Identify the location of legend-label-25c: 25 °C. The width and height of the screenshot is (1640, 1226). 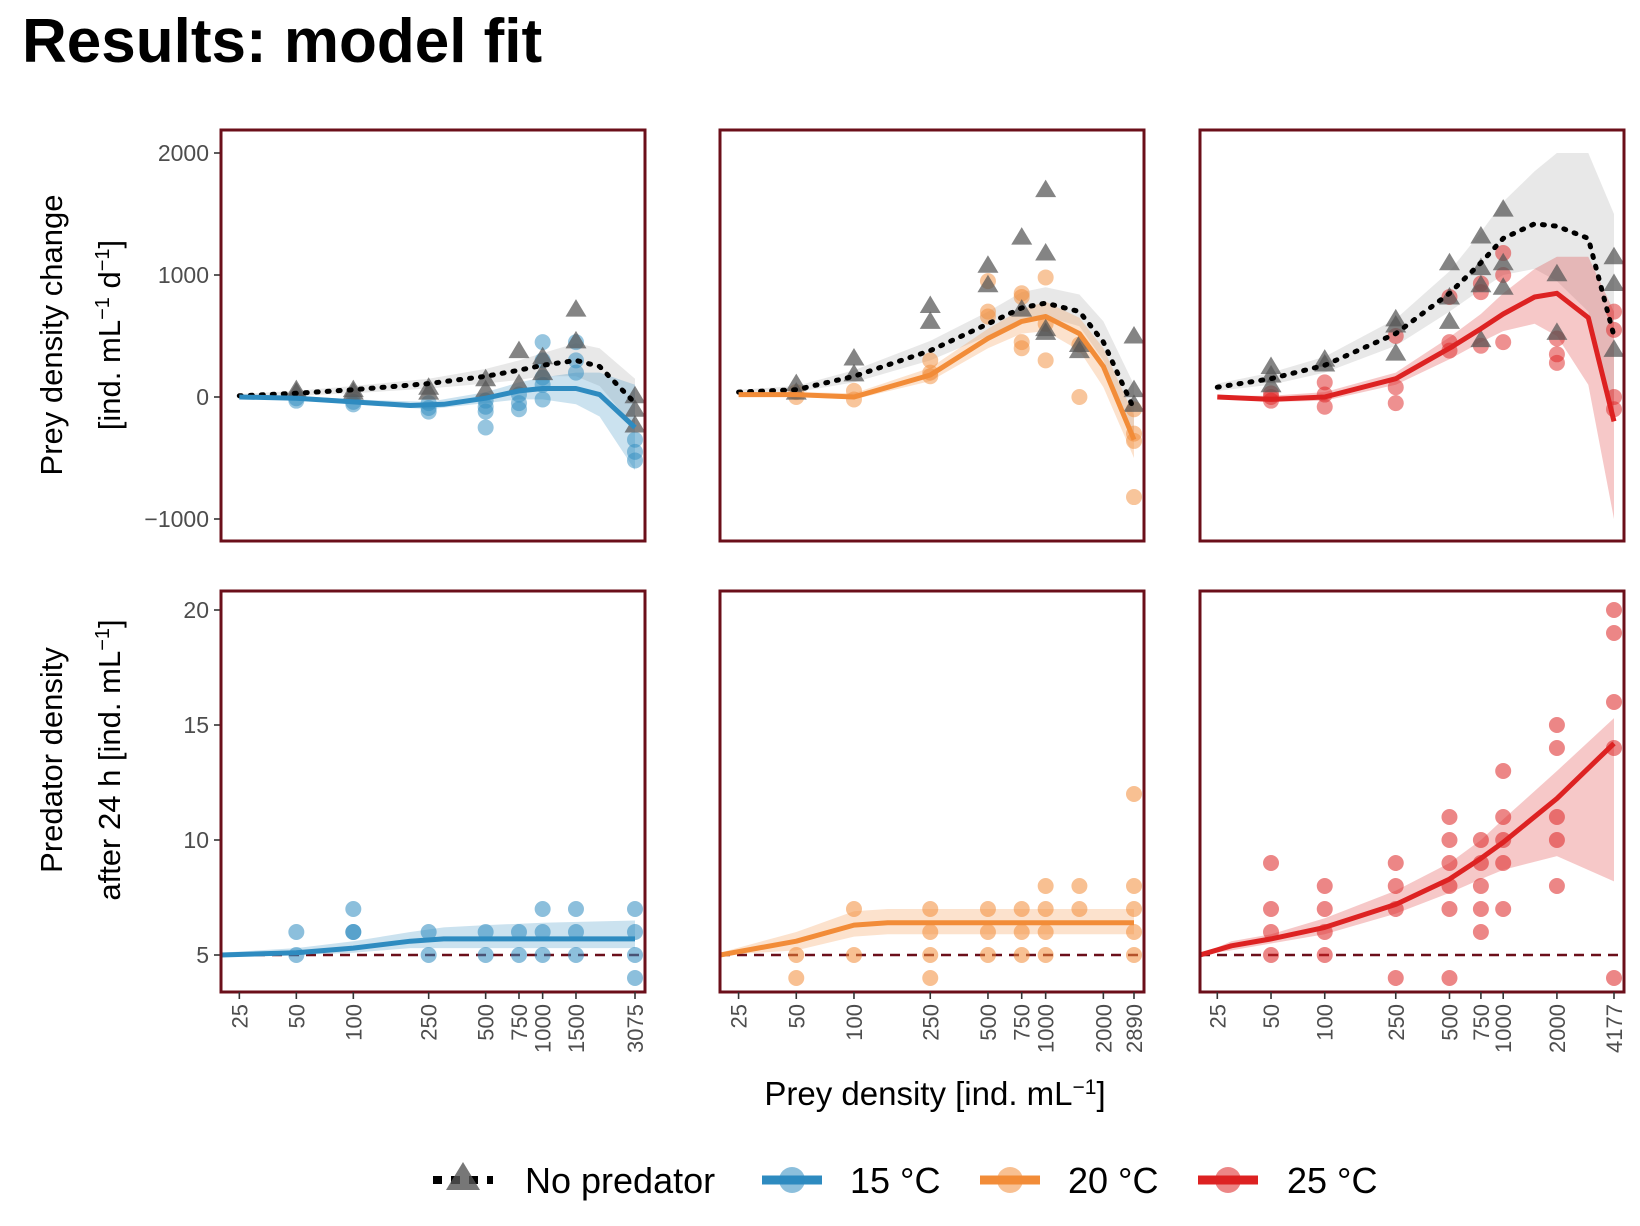
(1332, 1180).